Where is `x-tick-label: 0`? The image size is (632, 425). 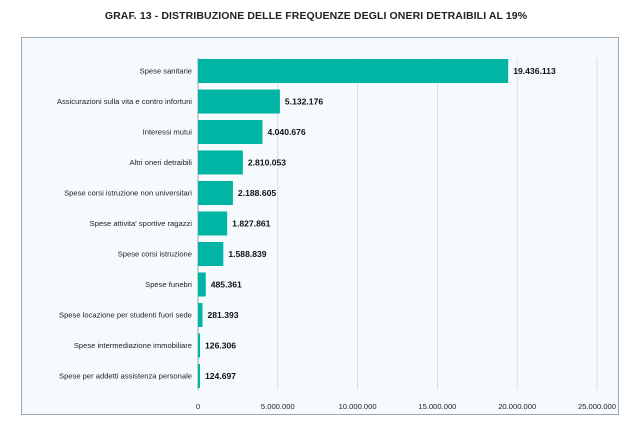 x-tick-label: 0 is located at coordinates (198, 406).